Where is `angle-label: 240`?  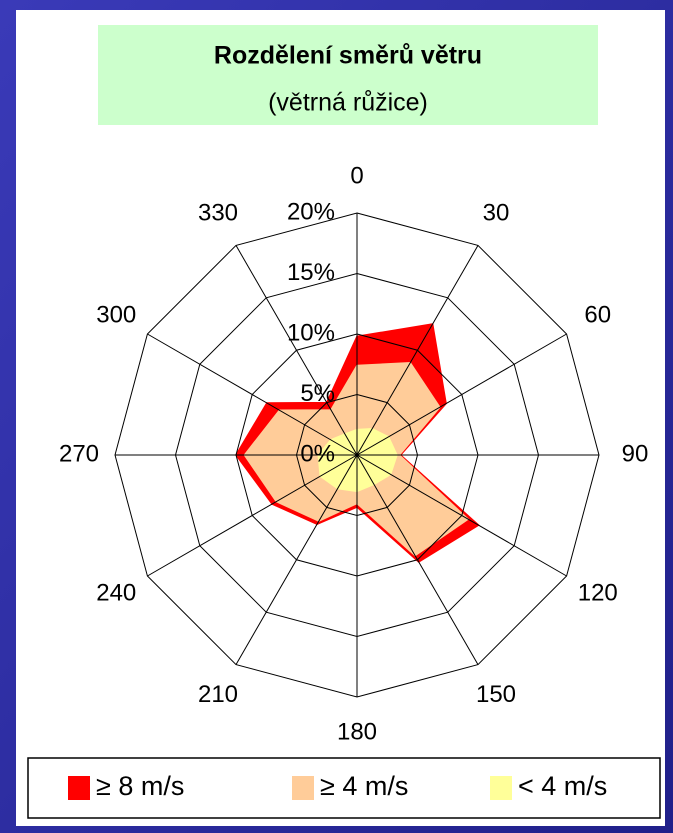 angle-label: 240 is located at coordinates (116, 592).